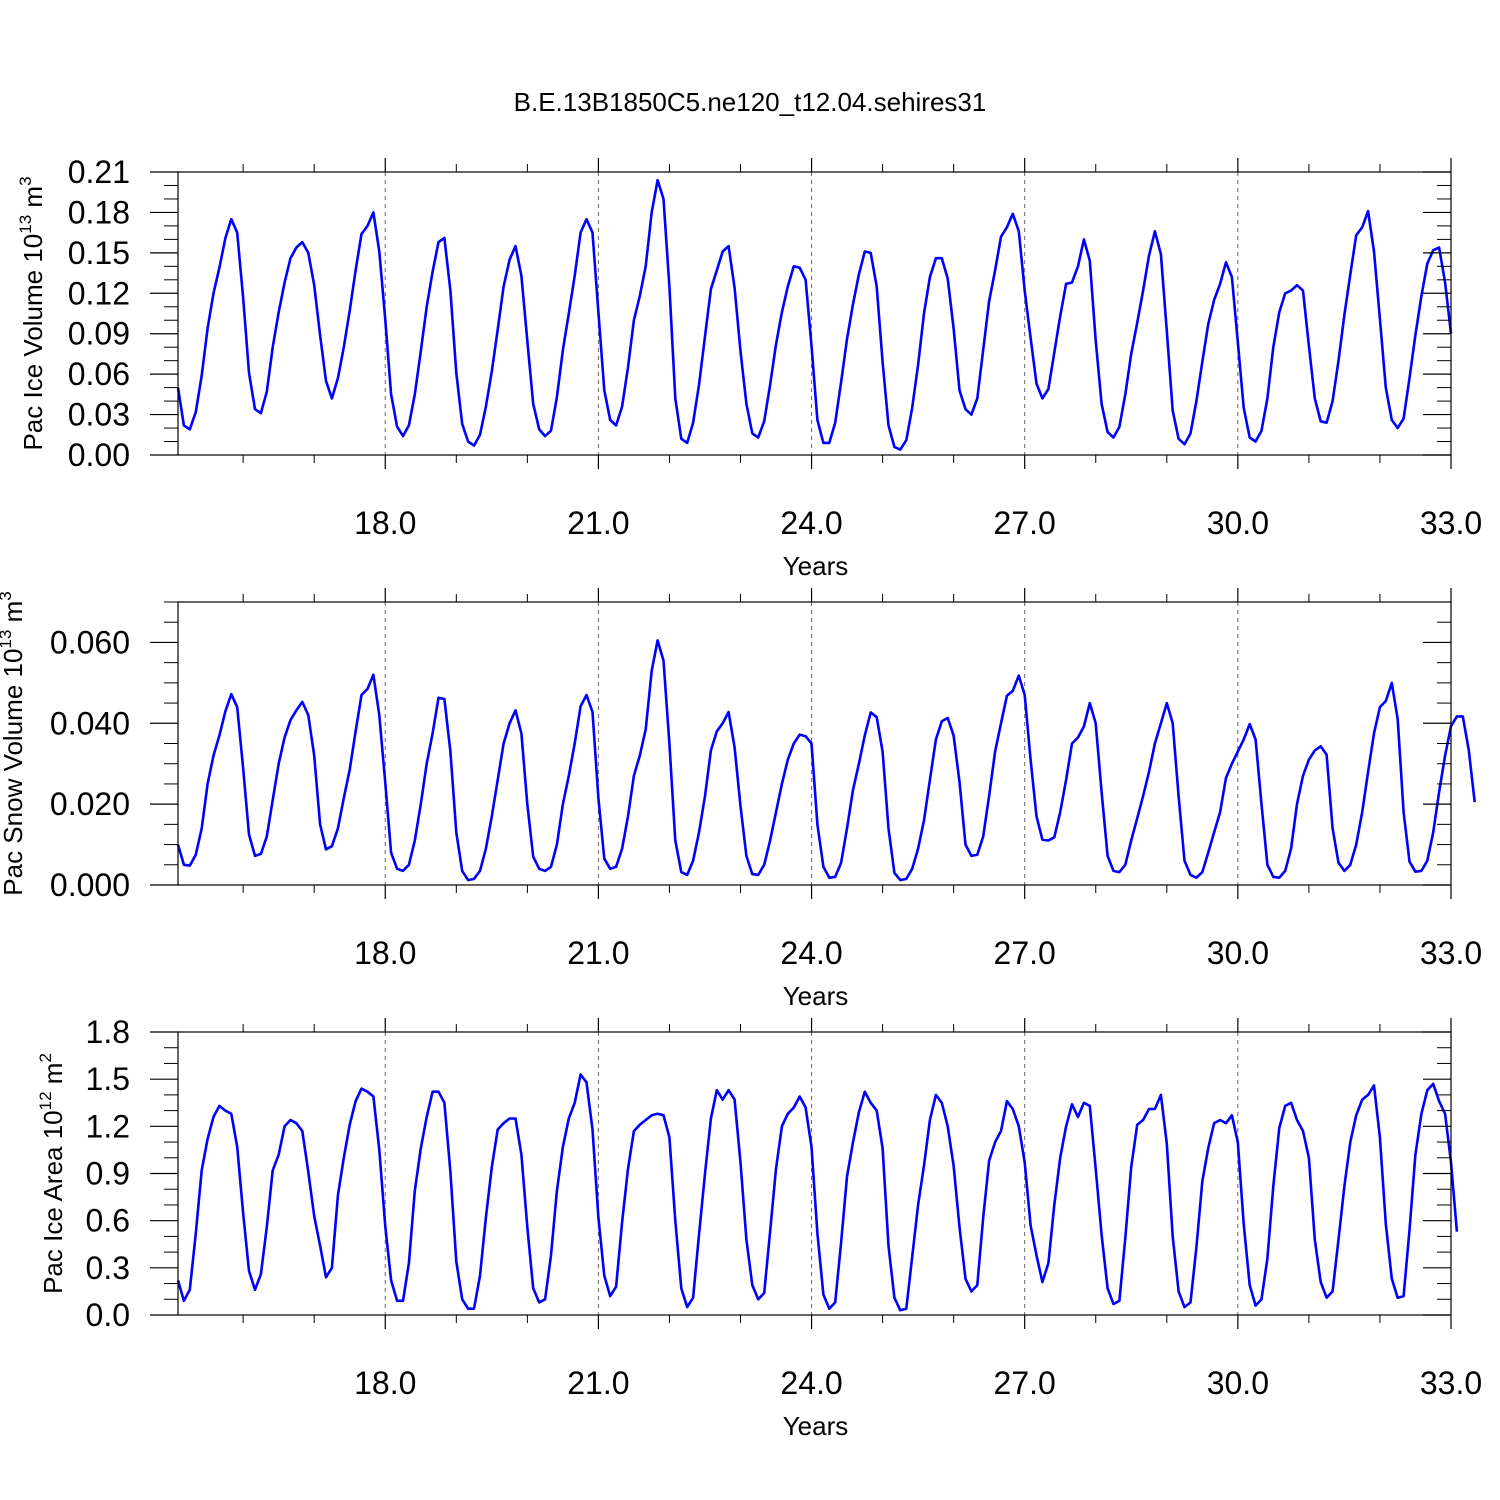  I want to click on y-tick-label: 0.060, so click(90, 642).